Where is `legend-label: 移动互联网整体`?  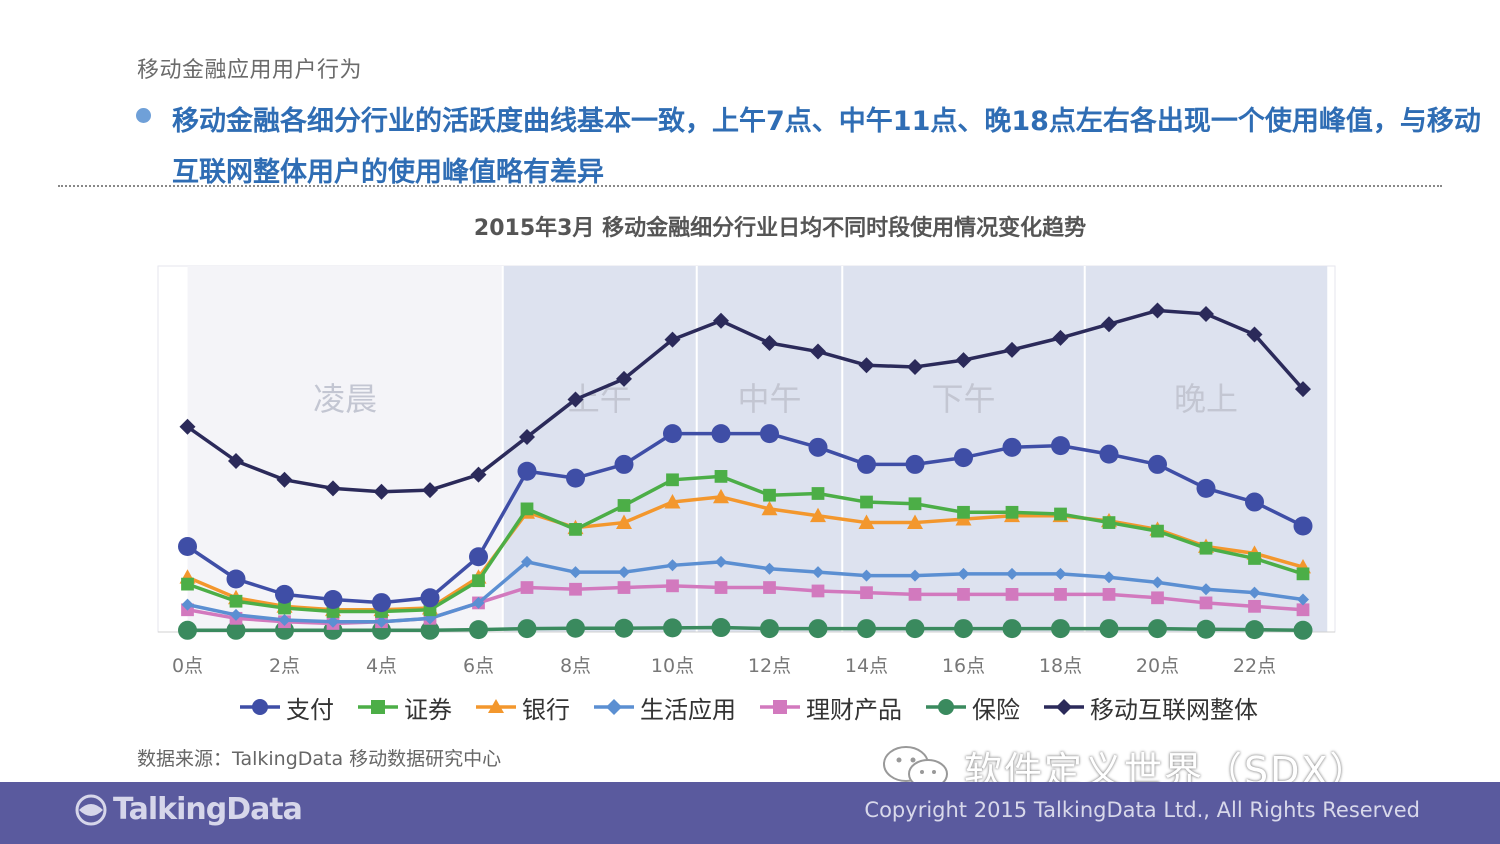 legend-label: 移动互联网整体 is located at coordinates (1174, 709).